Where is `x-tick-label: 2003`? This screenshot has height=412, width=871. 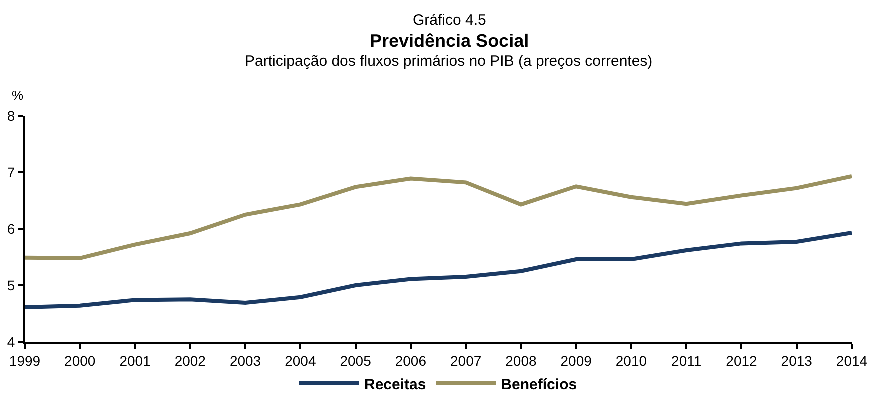 x-tick-label: 2003 is located at coordinates (246, 360).